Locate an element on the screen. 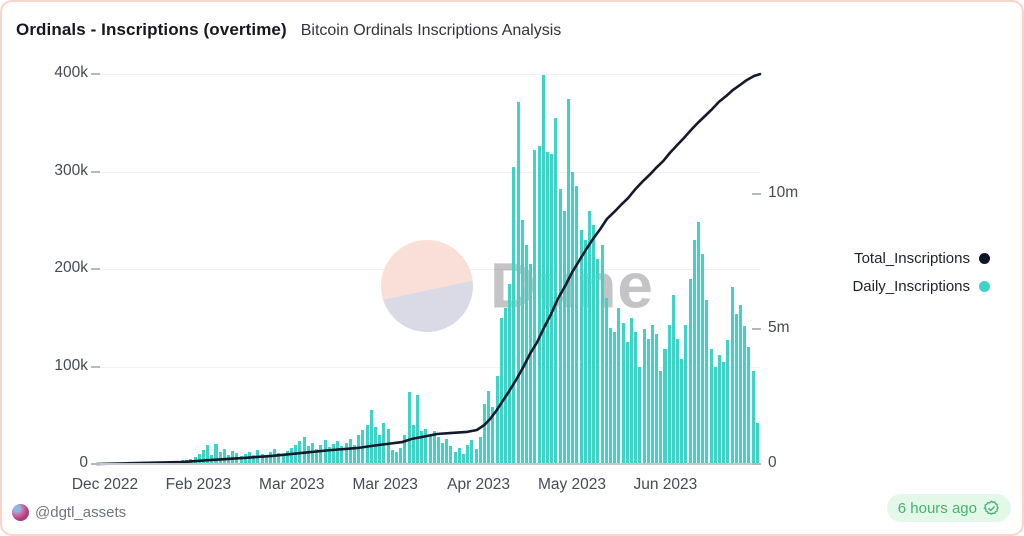 Image resolution: width=1024 pixels, height=536 pixels. x-axis-tick-label: Jun 2023 is located at coordinates (665, 484).